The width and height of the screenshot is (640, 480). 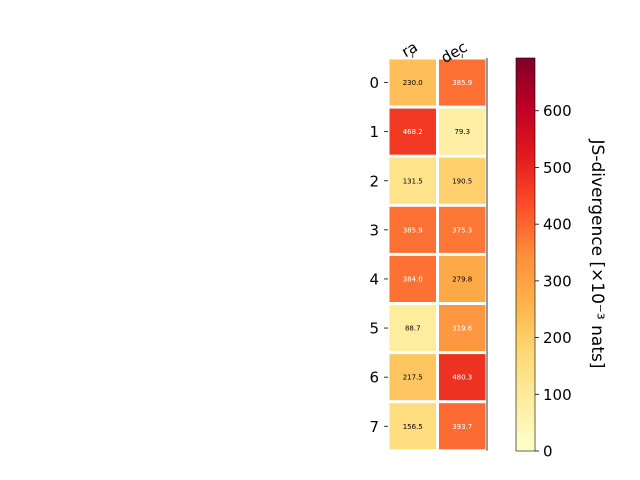 I want to click on cell-value-label: 319.6, so click(x=462, y=329).